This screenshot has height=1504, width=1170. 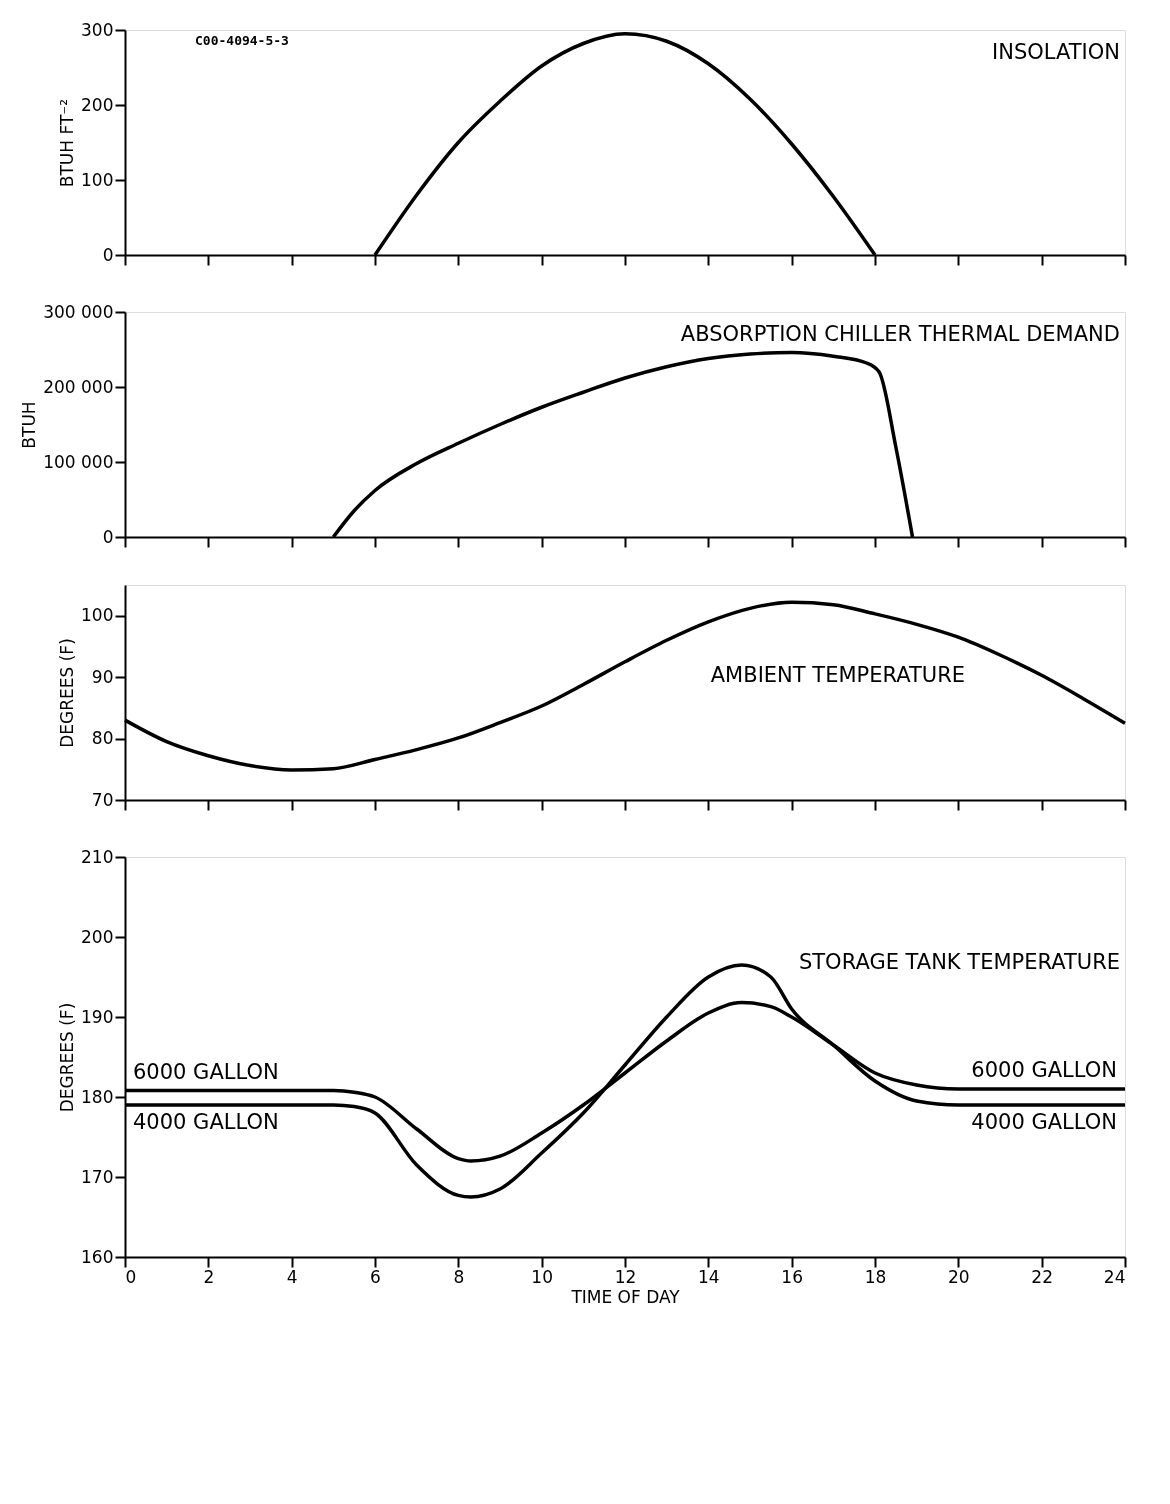 I want to click on x-tick-label: 18, so click(x=875, y=1276).